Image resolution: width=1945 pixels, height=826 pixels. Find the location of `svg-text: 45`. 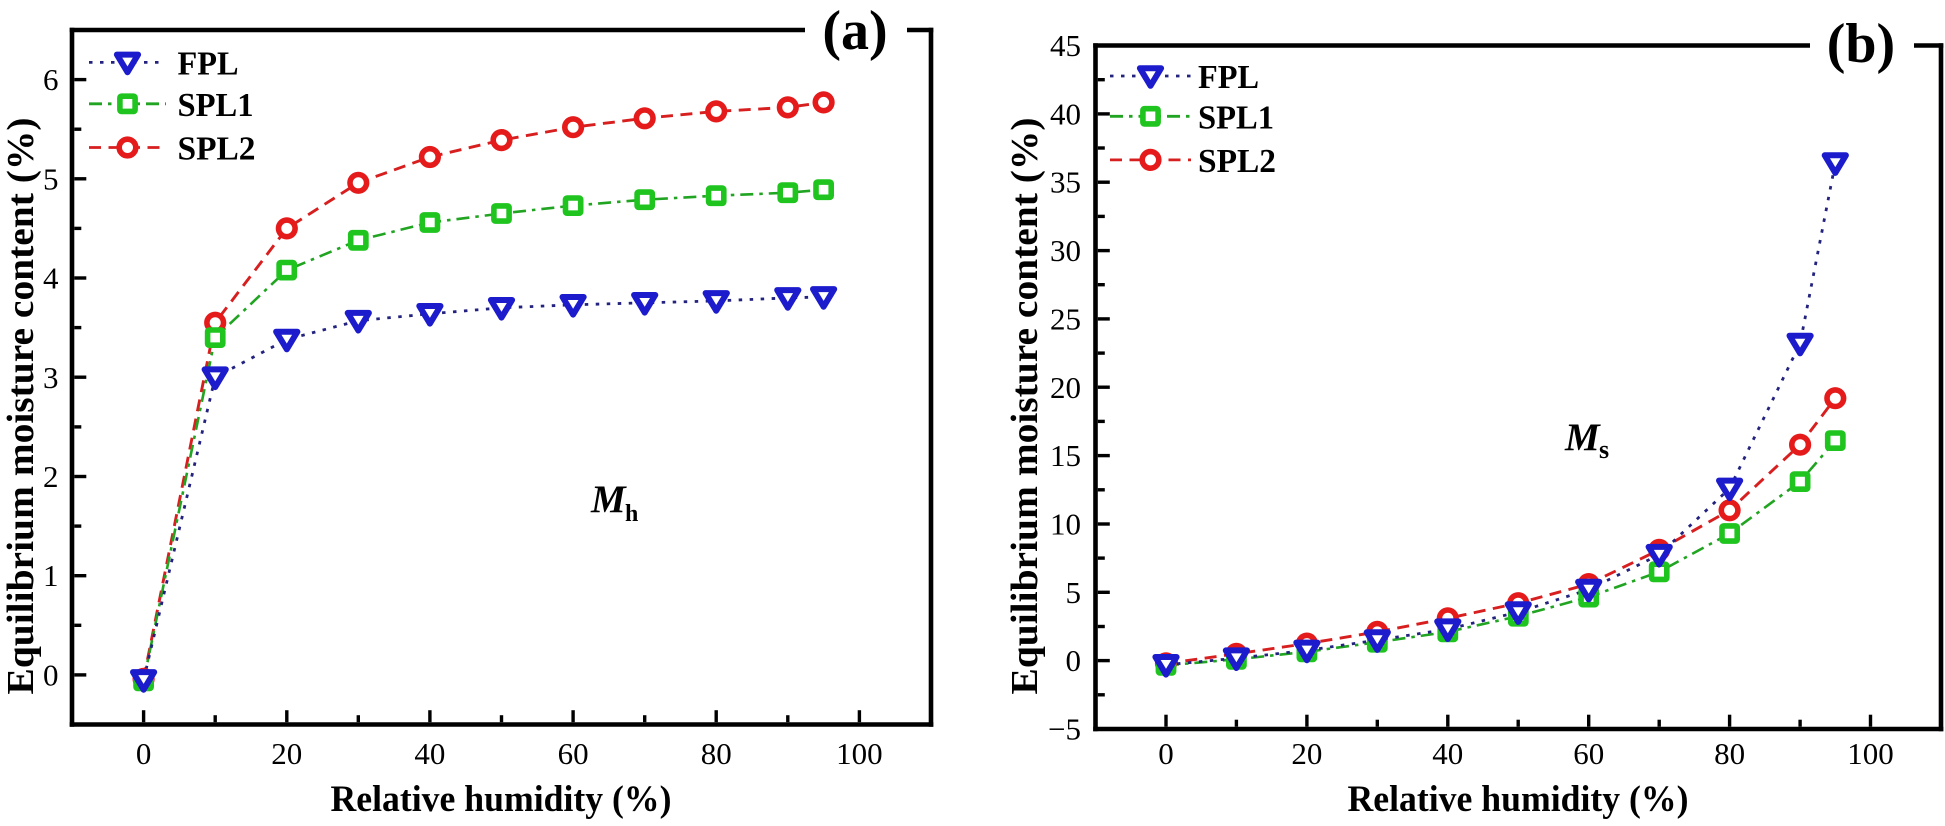

svg-text: 45 is located at coordinates (1065, 45).